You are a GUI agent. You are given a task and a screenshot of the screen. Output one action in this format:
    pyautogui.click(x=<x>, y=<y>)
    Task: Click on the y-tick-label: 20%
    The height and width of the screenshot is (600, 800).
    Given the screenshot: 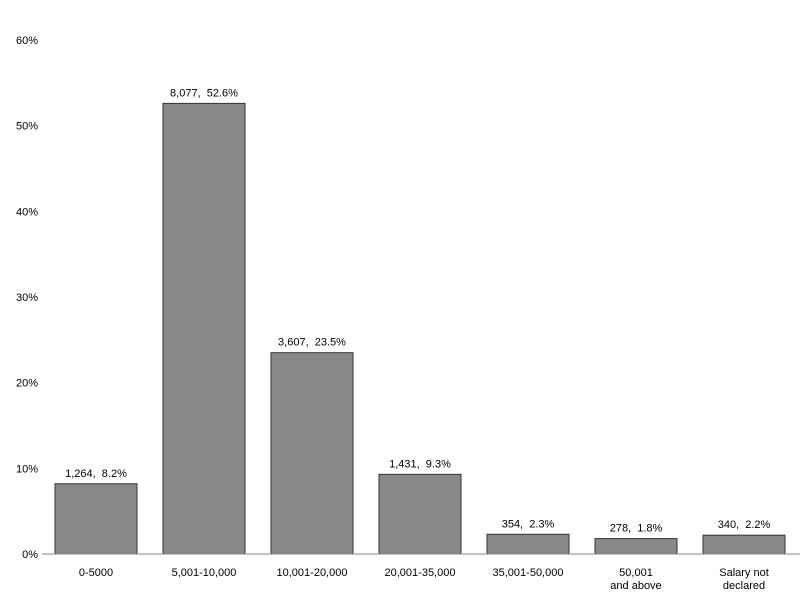 What is the action you would take?
    pyautogui.click(x=27, y=384)
    